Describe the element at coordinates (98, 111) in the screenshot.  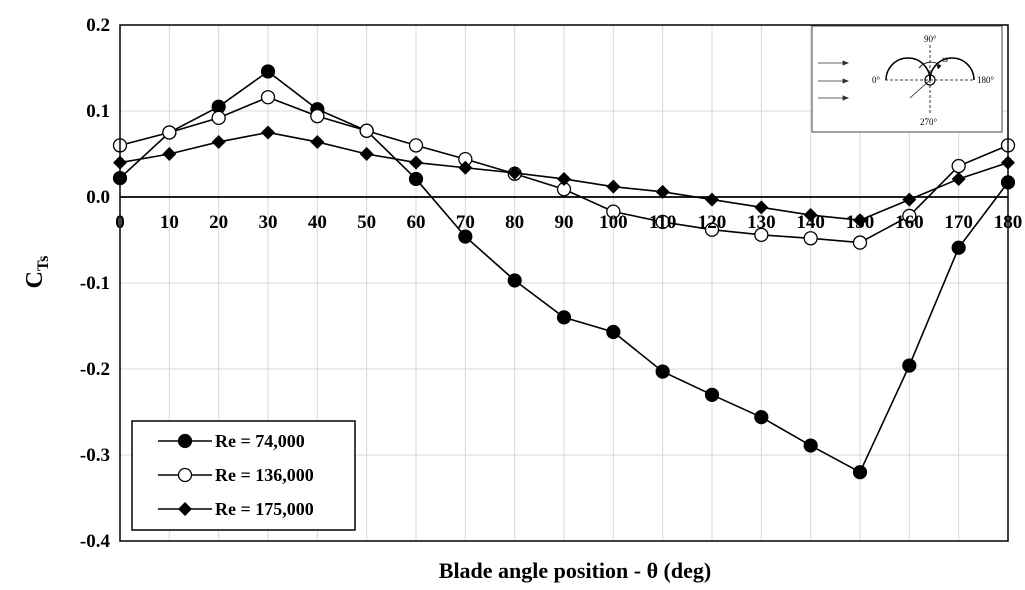
I see `y-tick-label: 0.1` at that location.